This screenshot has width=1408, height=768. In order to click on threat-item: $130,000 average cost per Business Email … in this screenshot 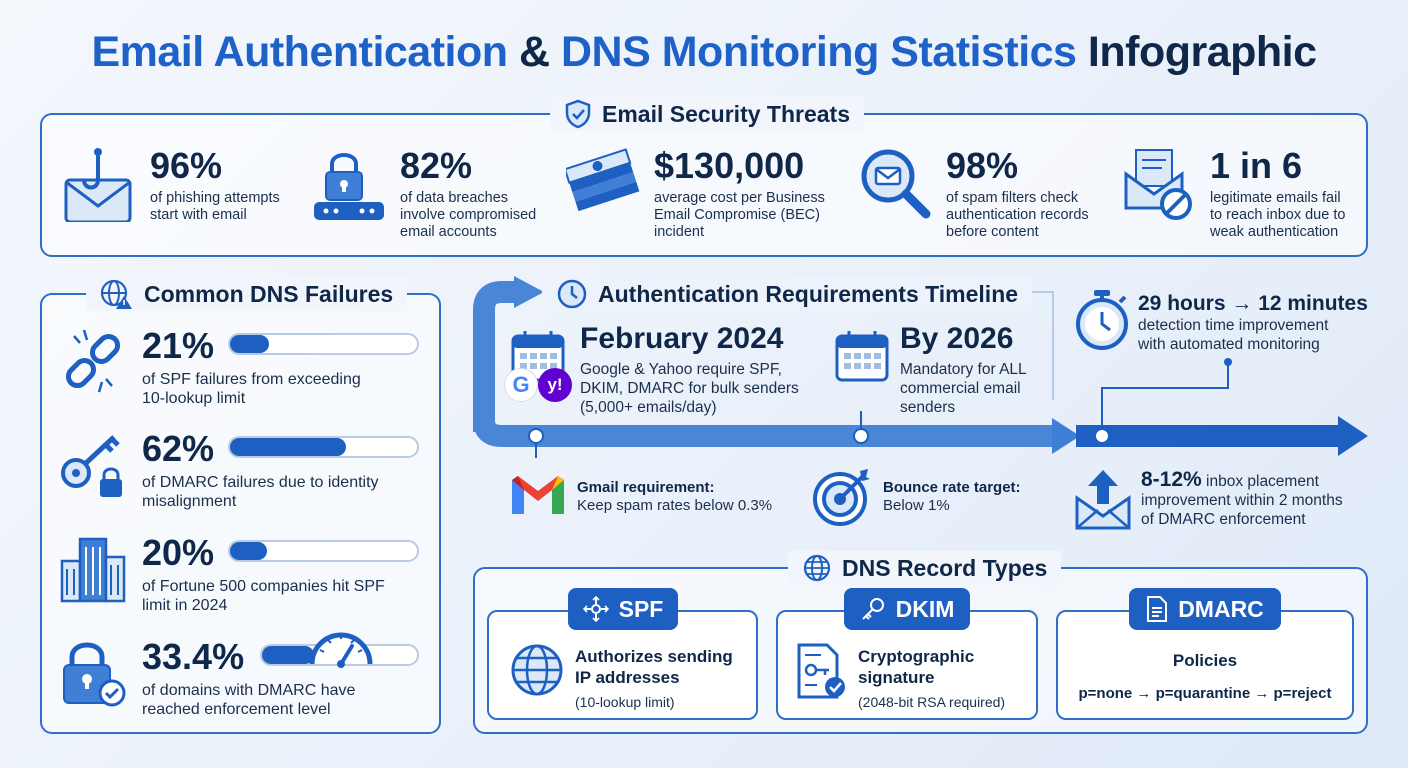, I will do `click(695, 193)`.